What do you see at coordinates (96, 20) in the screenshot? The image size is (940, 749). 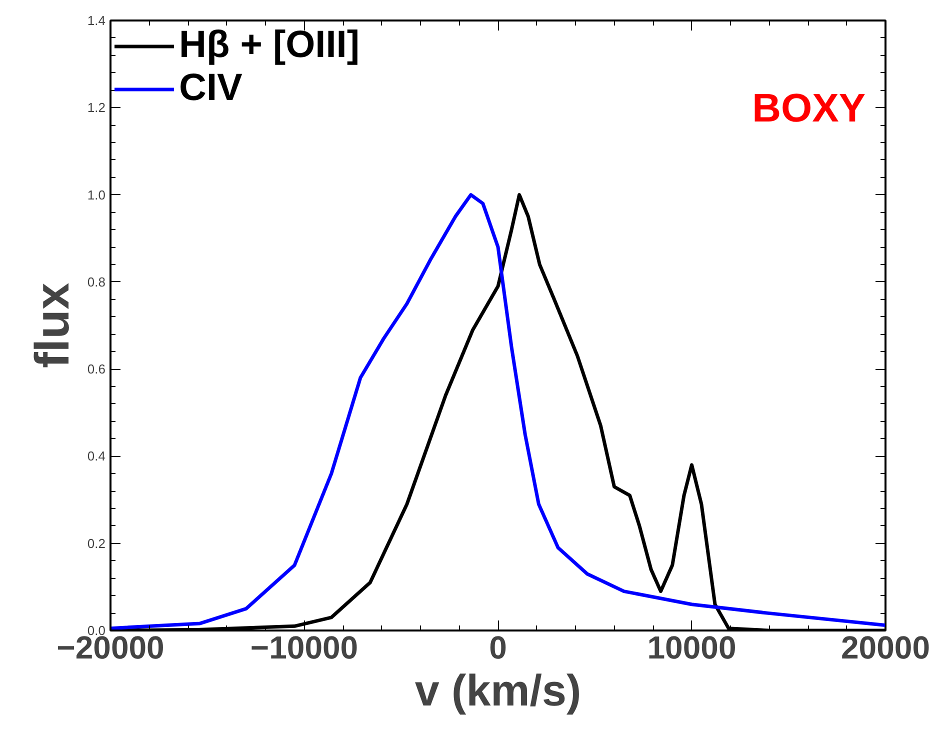 I see `y-tick-label: 1.4` at bounding box center [96, 20].